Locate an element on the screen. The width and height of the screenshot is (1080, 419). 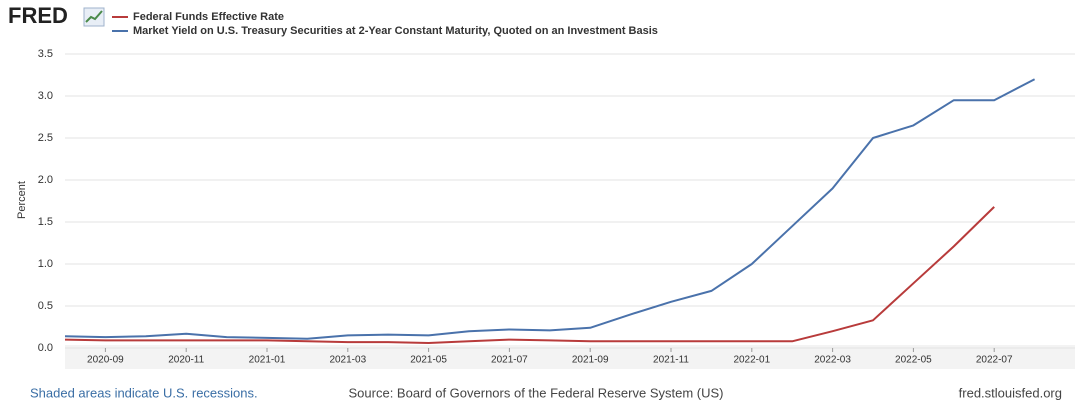
x-axis-band is located at coordinates (570, 357).